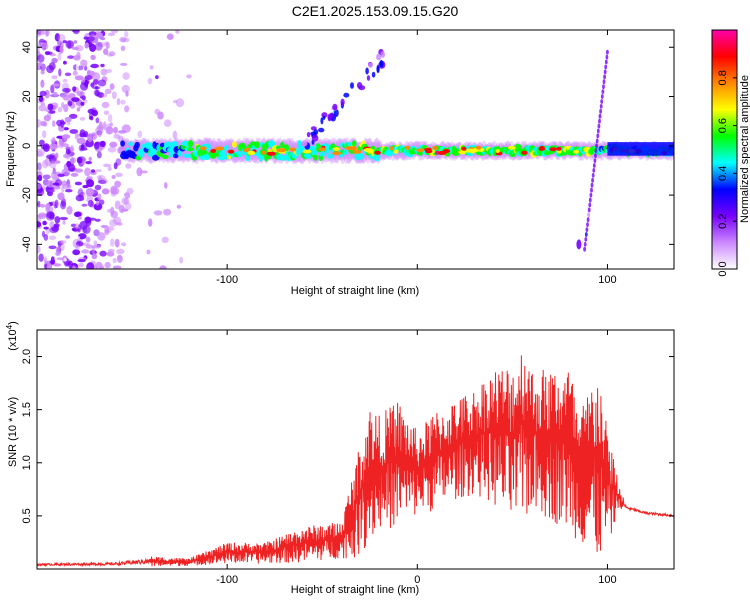 The width and height of the screenshot is (750, 600). What do you see at coordinates (27, 409) in the screenshot?
I see `snr-ytick-label: 1.5` at bounding box center [27, 409].